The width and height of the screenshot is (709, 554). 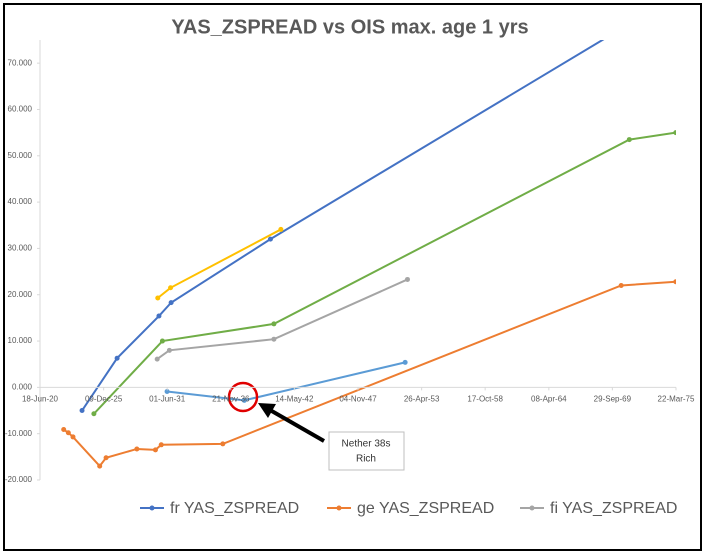 I want to click on y-tick-label: -20.000, so click(x=19, y=479).